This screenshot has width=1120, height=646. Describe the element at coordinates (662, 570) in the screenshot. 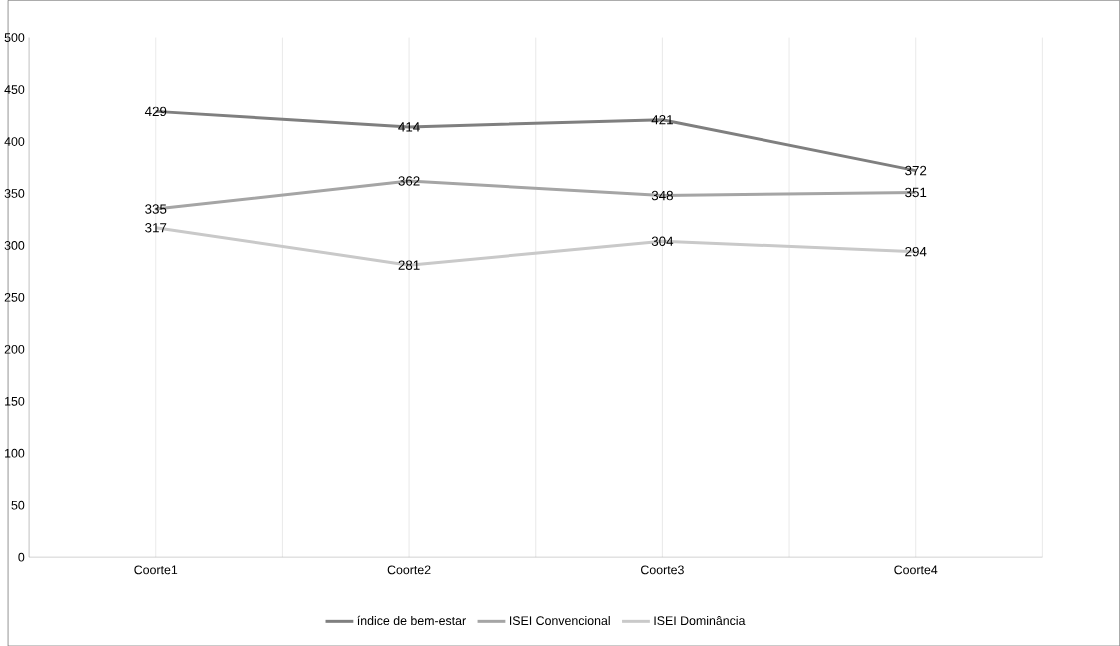

I see `x-tick-label: Coorte3` at that location.